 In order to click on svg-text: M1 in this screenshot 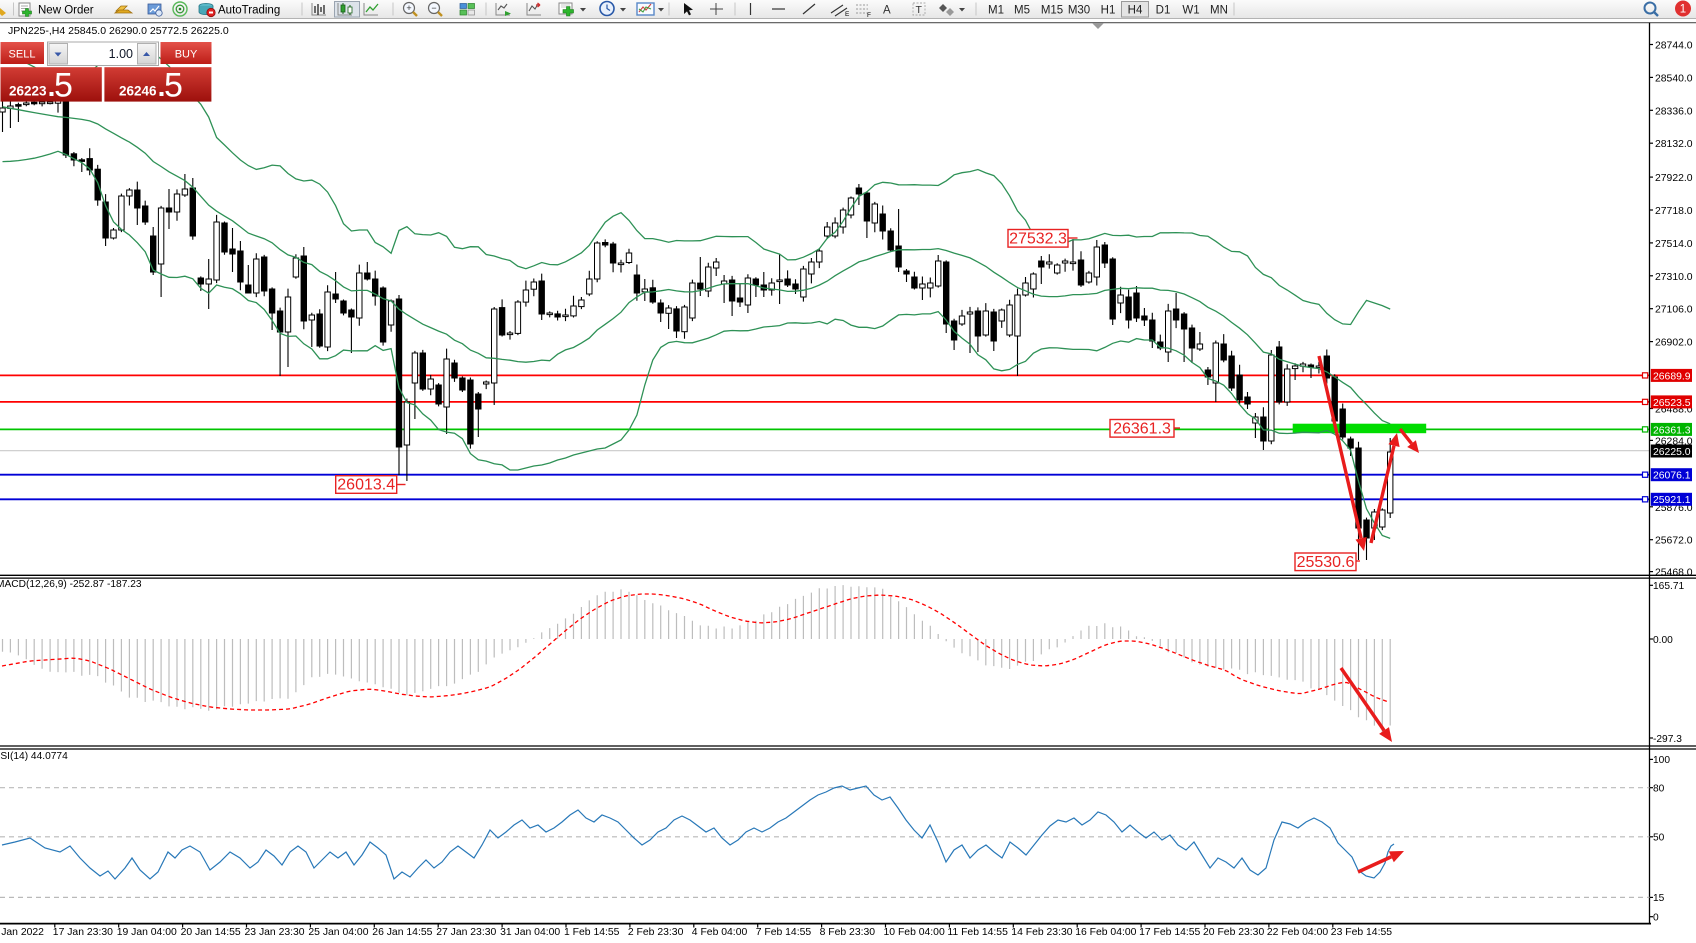, I will do `click(996, 11)`.